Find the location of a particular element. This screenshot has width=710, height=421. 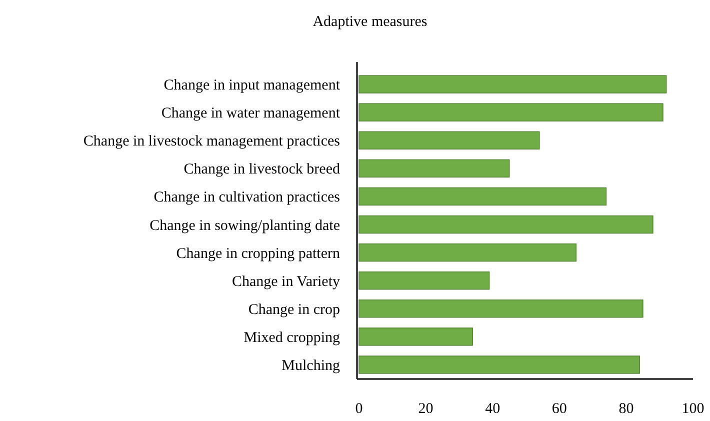

y-tick-label: Change in sowing/planting date is located at coordinates (245, 226).